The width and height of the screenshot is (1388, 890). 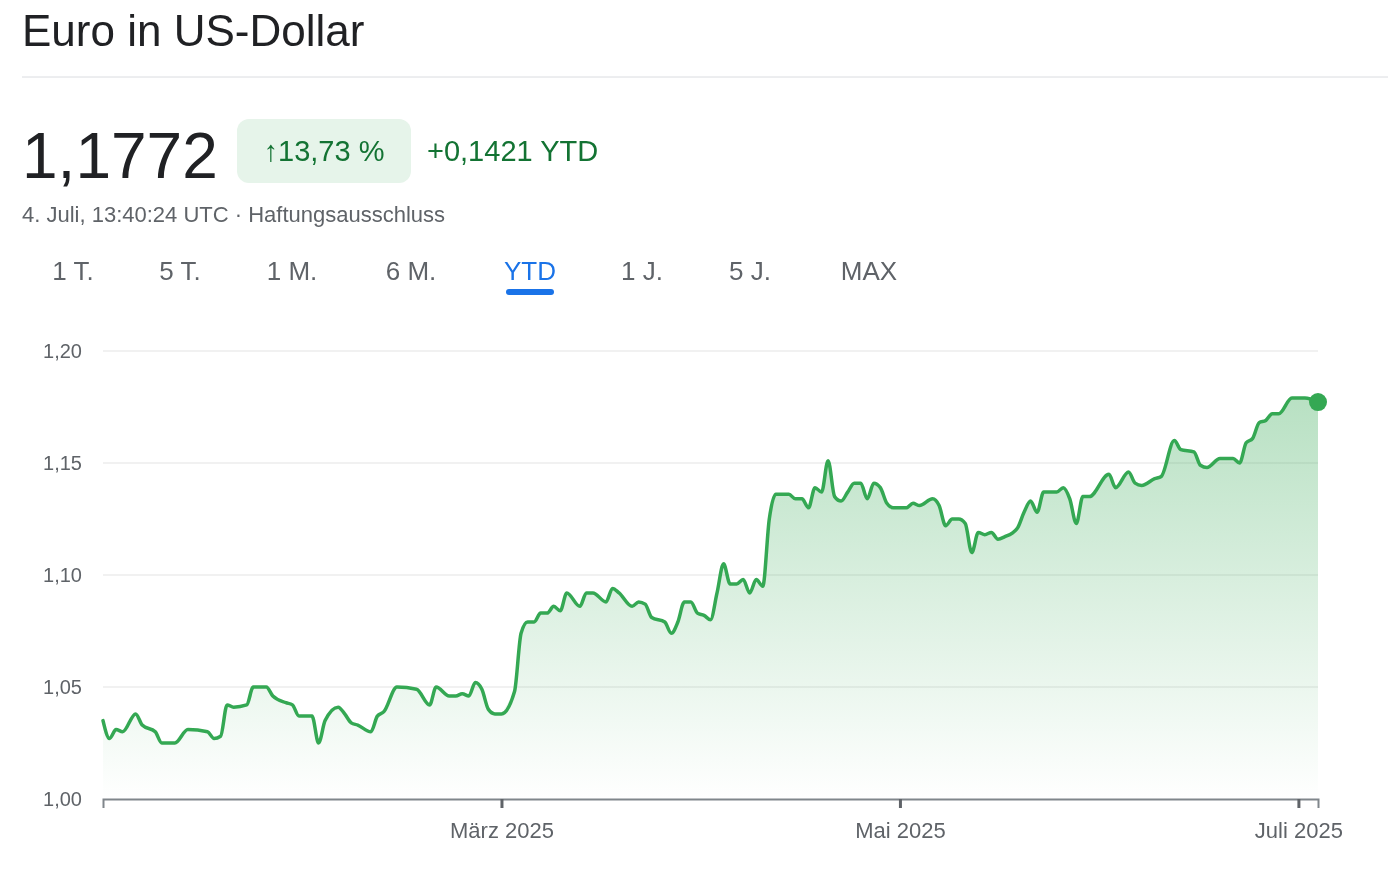 What do you see at coordinates (869, 271) in the screenshot?
I see `text: MAX` at bounding box center [869, 271].